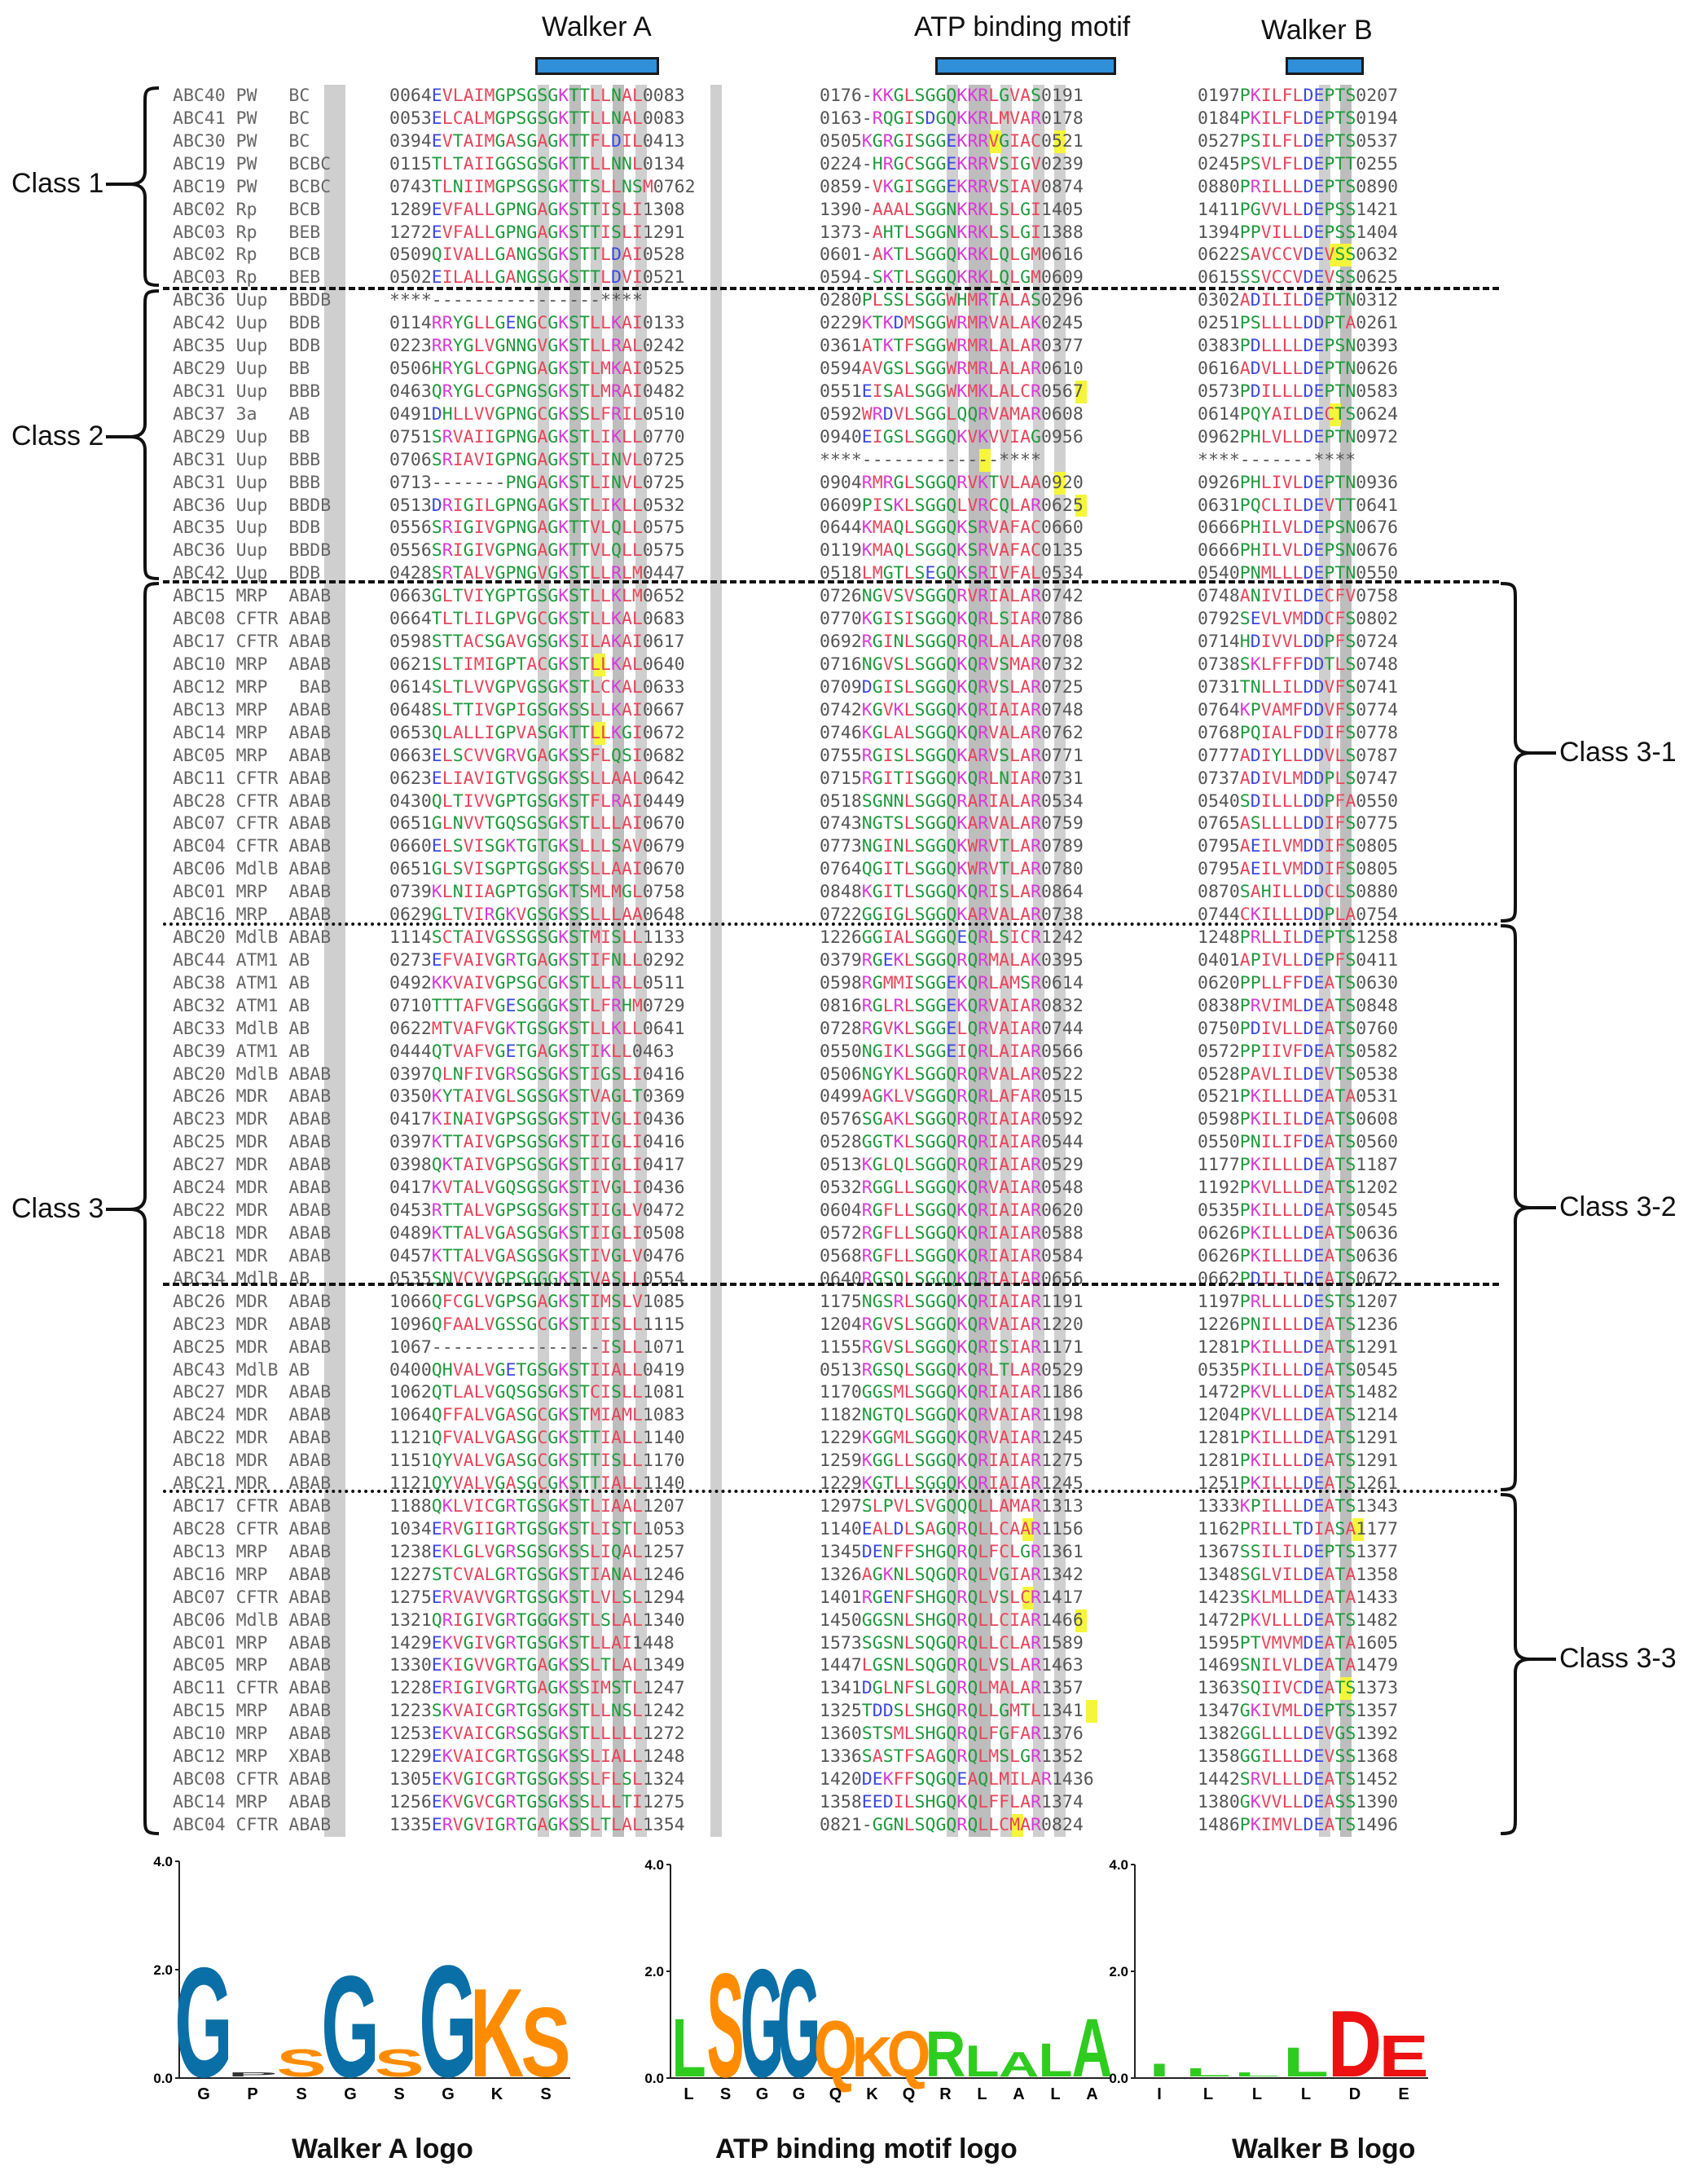  What do you see at coordinates (1298, 209) in the screenshot?
I see `walker-b-segment: 1411PGVVLLDEPSS1421` at bounding box center [1298, 209].